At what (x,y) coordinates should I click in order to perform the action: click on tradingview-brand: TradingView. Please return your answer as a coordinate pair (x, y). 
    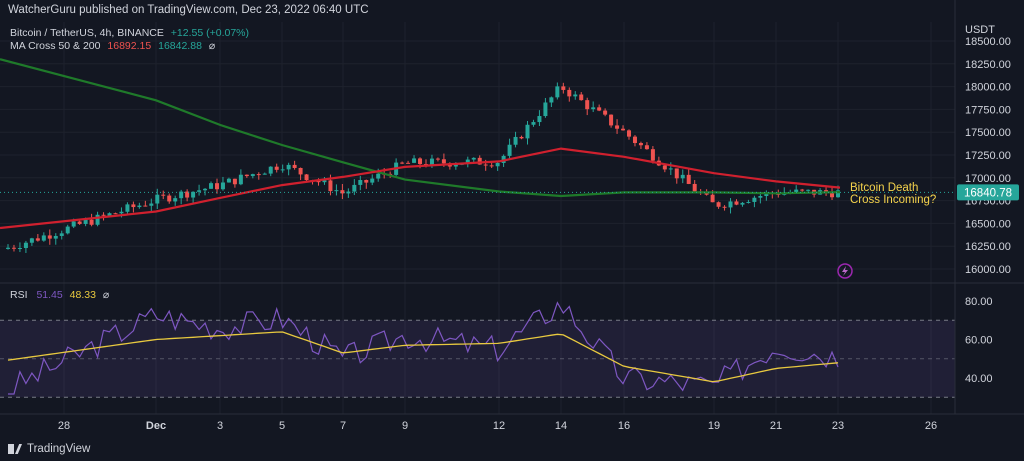
    Looking at the image, I should click on (59, 449).